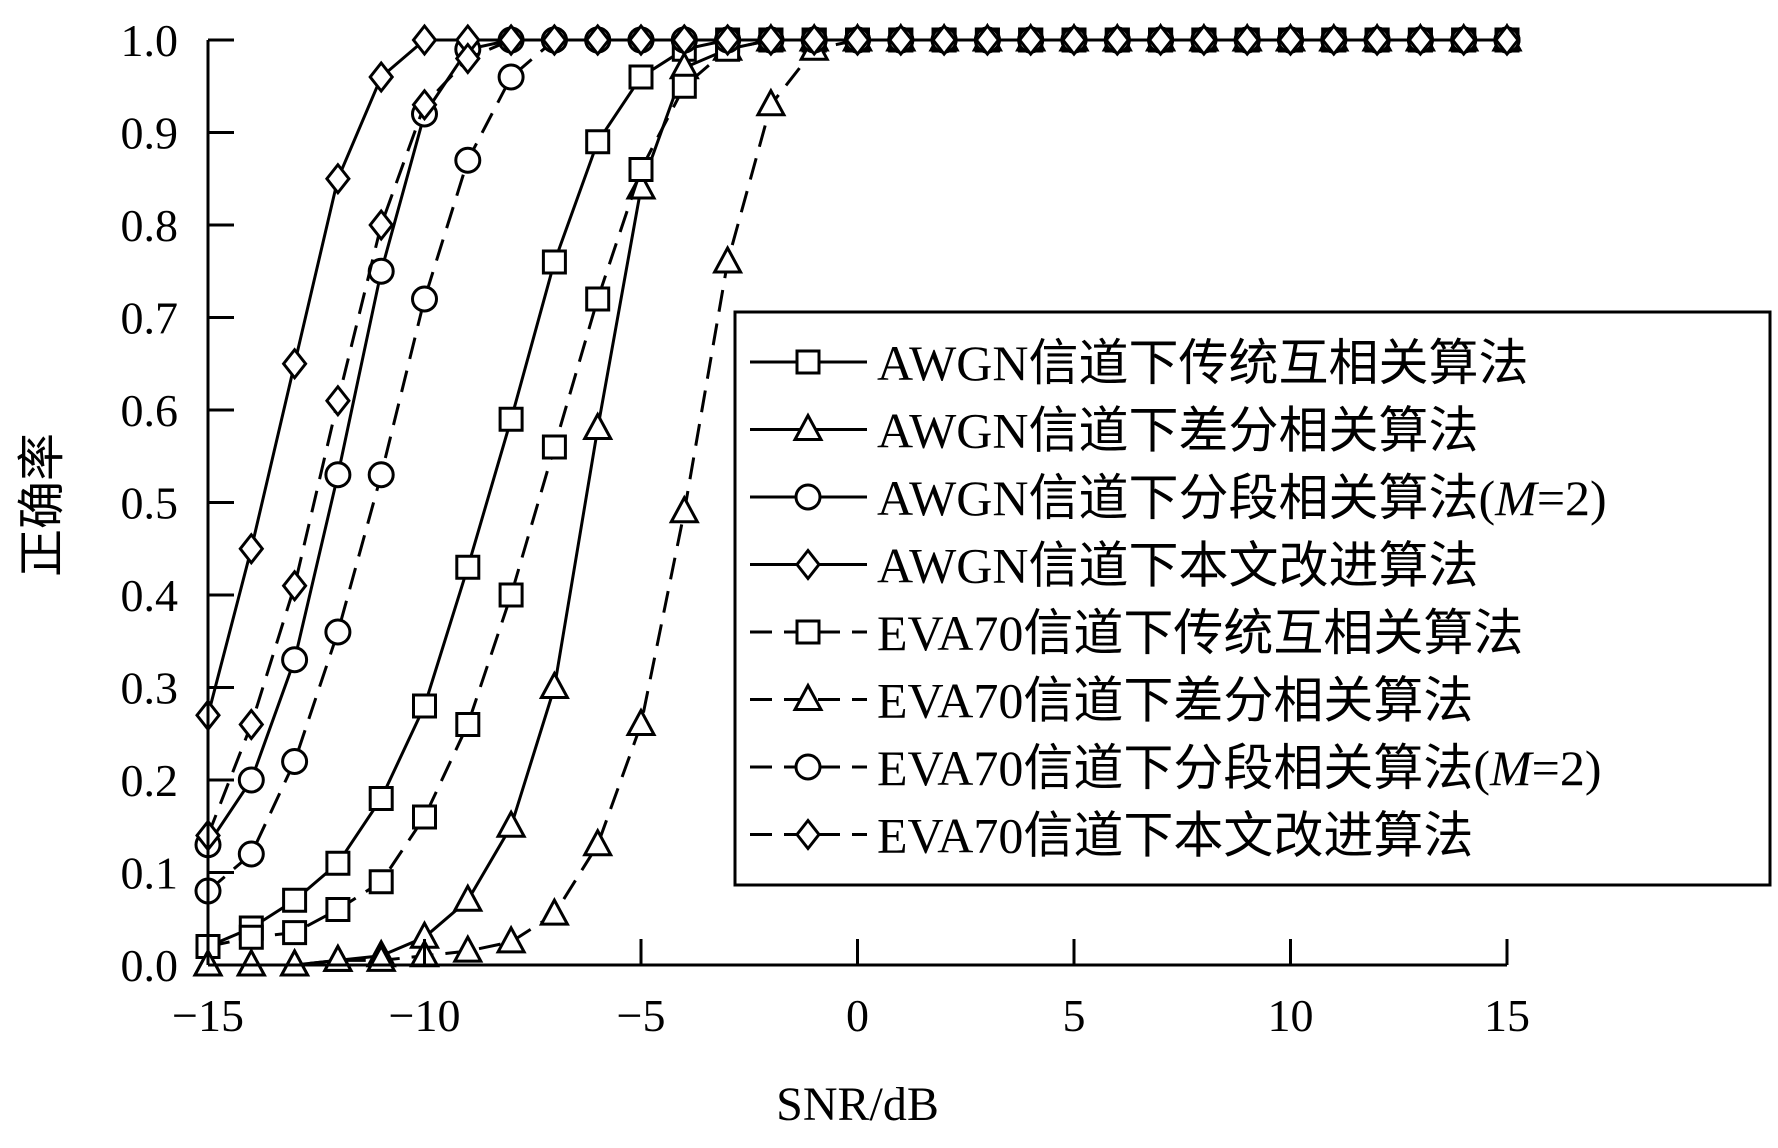  Describe the element at coordinates (1203, 363) in the screenshot. I see `legend-label: AWGN信道下传统互相关算法` at that location.